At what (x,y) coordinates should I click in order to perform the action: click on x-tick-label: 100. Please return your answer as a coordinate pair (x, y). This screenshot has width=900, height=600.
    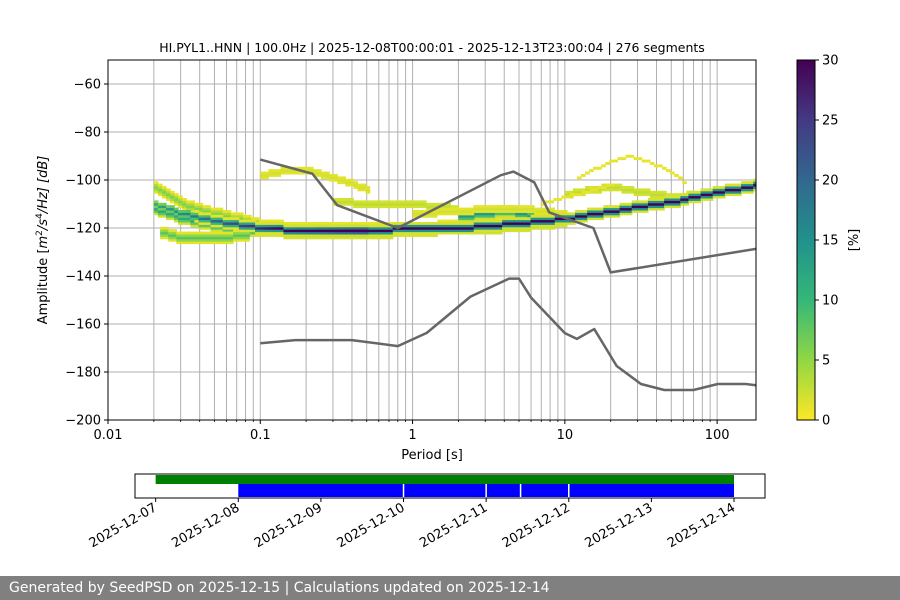
    Looking at the image, I should click on (717, 435).